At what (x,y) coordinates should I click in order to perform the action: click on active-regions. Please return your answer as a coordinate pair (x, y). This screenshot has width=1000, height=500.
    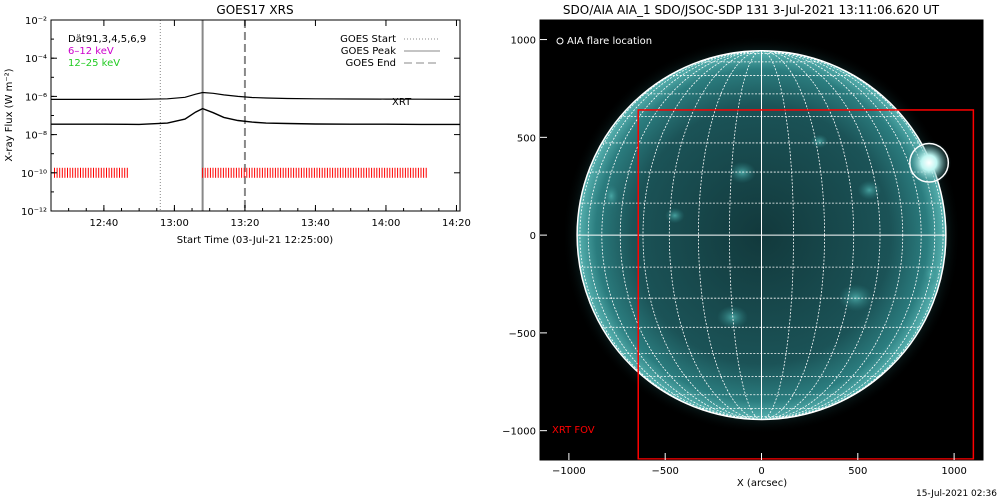
    Looking at the image, I should click on (771, 231).